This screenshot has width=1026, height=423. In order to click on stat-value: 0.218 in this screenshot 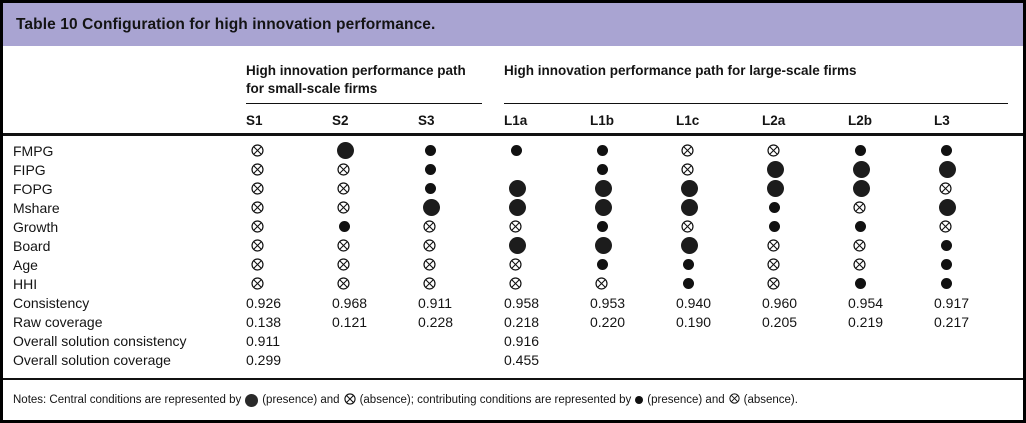, I will do `click(522, 321)`.